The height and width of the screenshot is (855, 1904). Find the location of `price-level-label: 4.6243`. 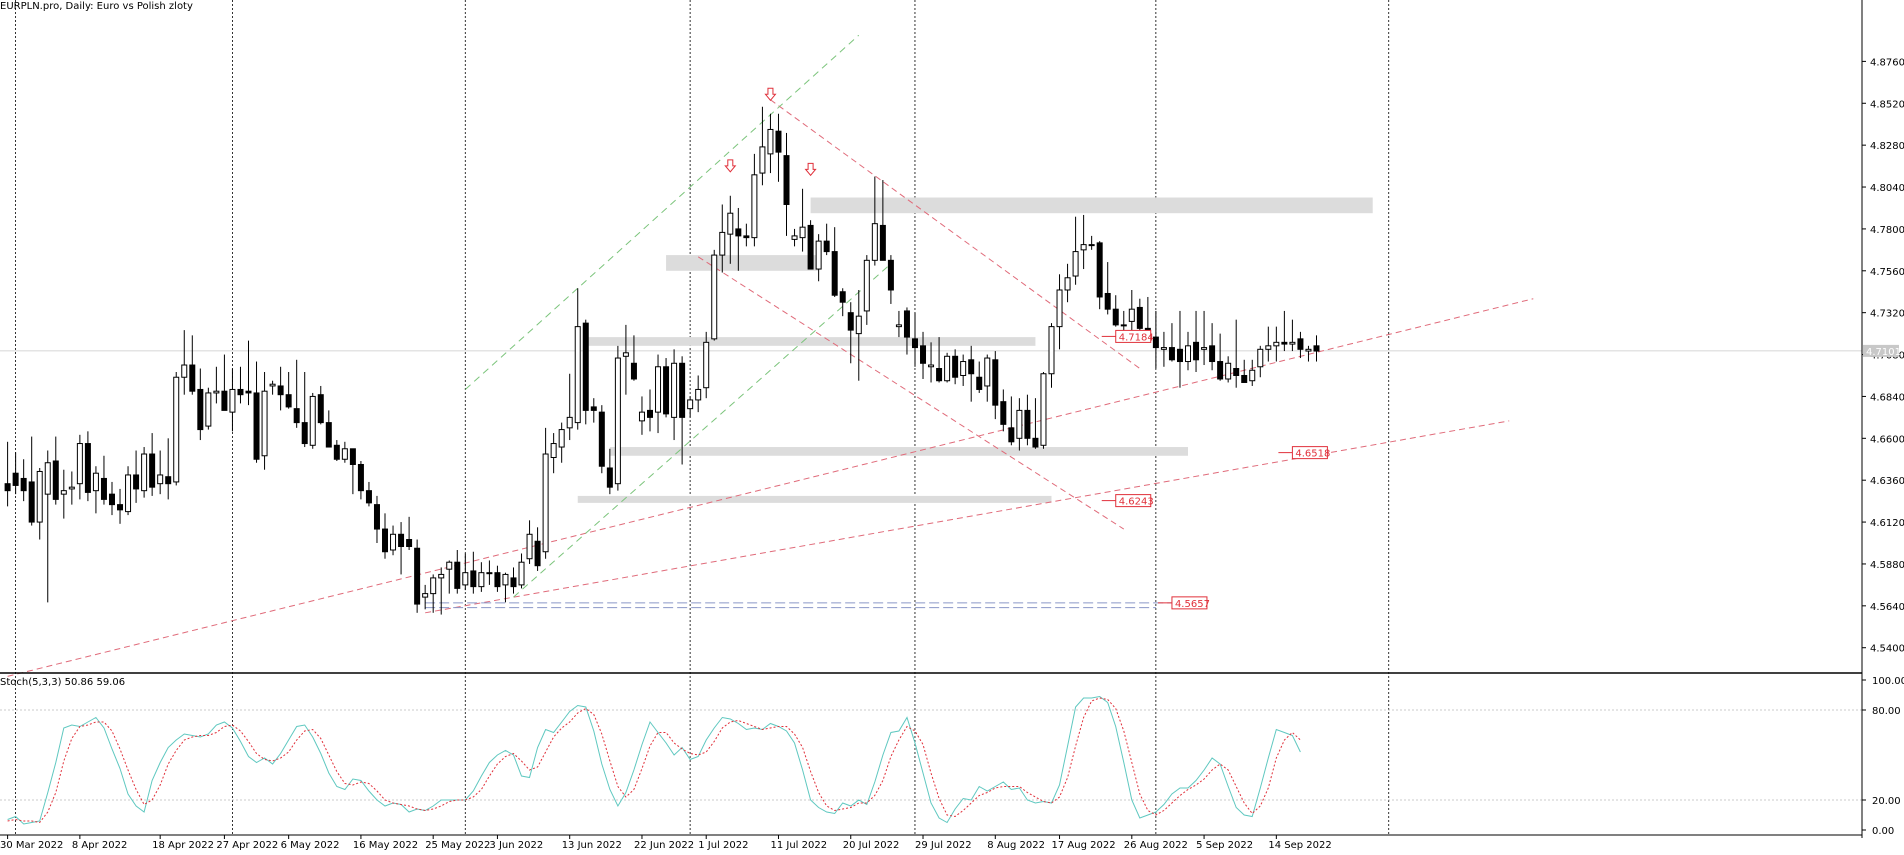

price-level-label: 4.6243 is located at coordinates (1136, 502).